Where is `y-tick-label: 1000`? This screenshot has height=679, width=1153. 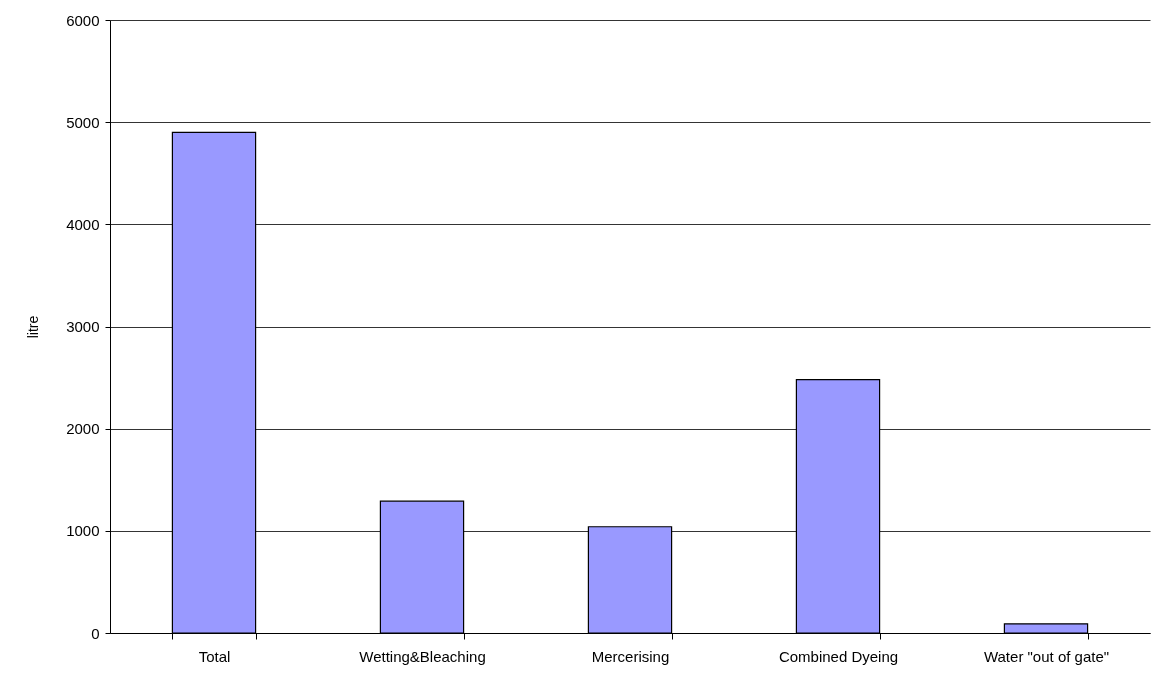
y-tick-label: 1000 is located at coordinates (83, 531).